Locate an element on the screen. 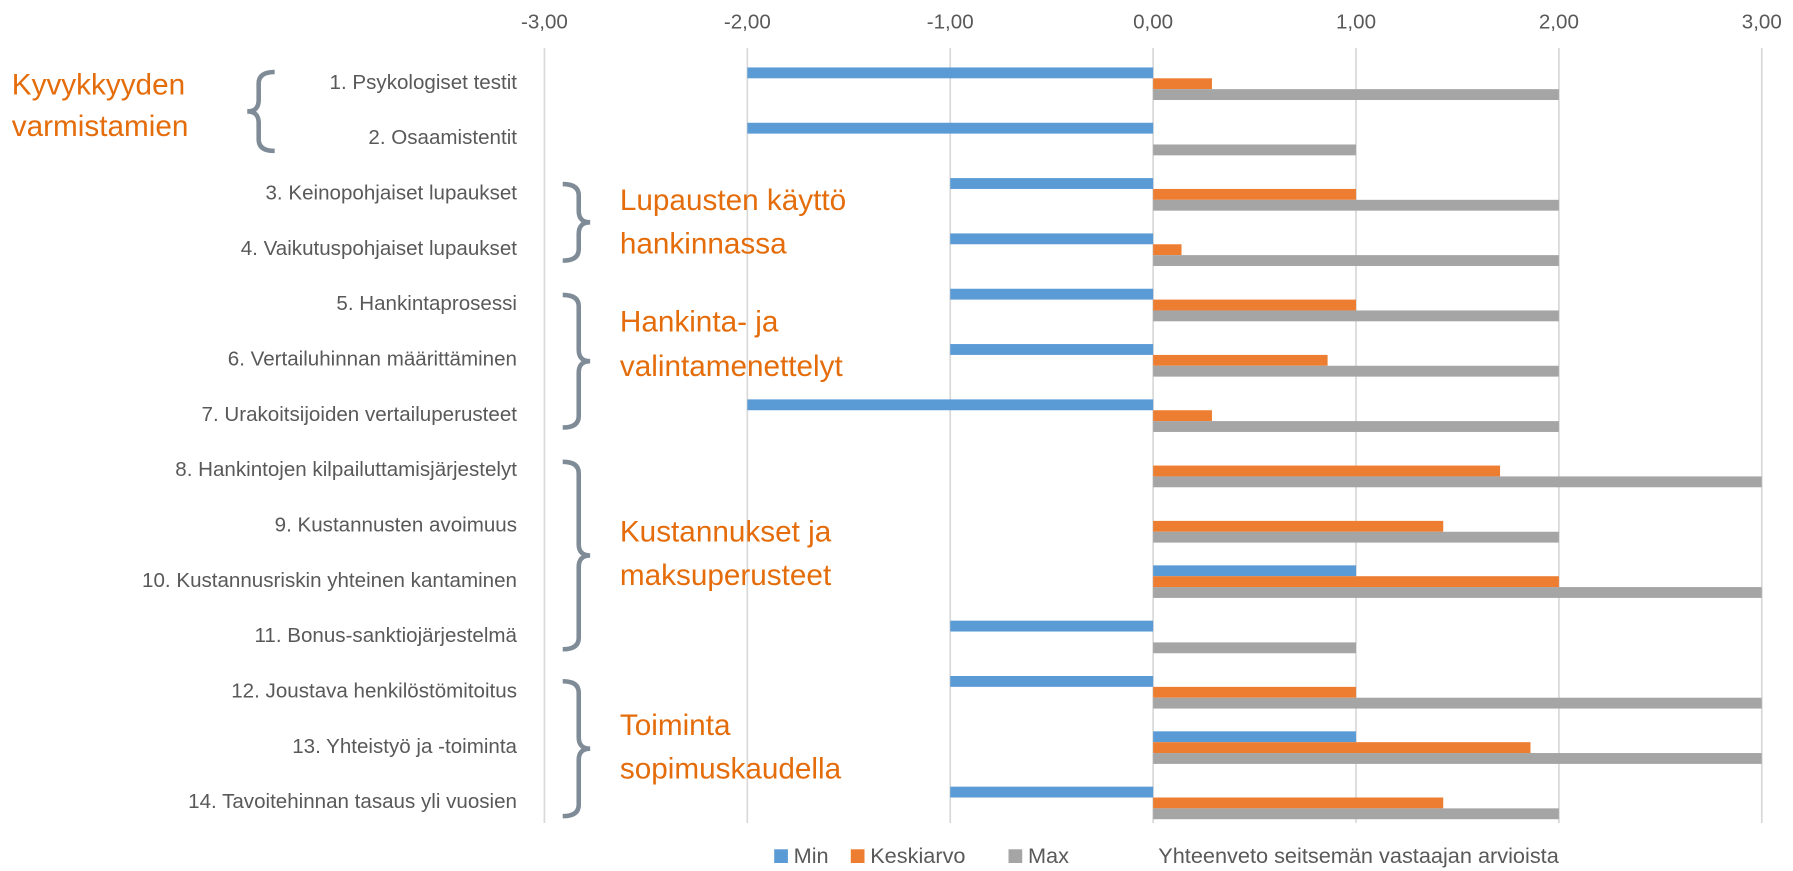 This screenshot has height=871, width=1793. category-label: 9. Kustannusten avoimuus is located at coordinates (396, 524).